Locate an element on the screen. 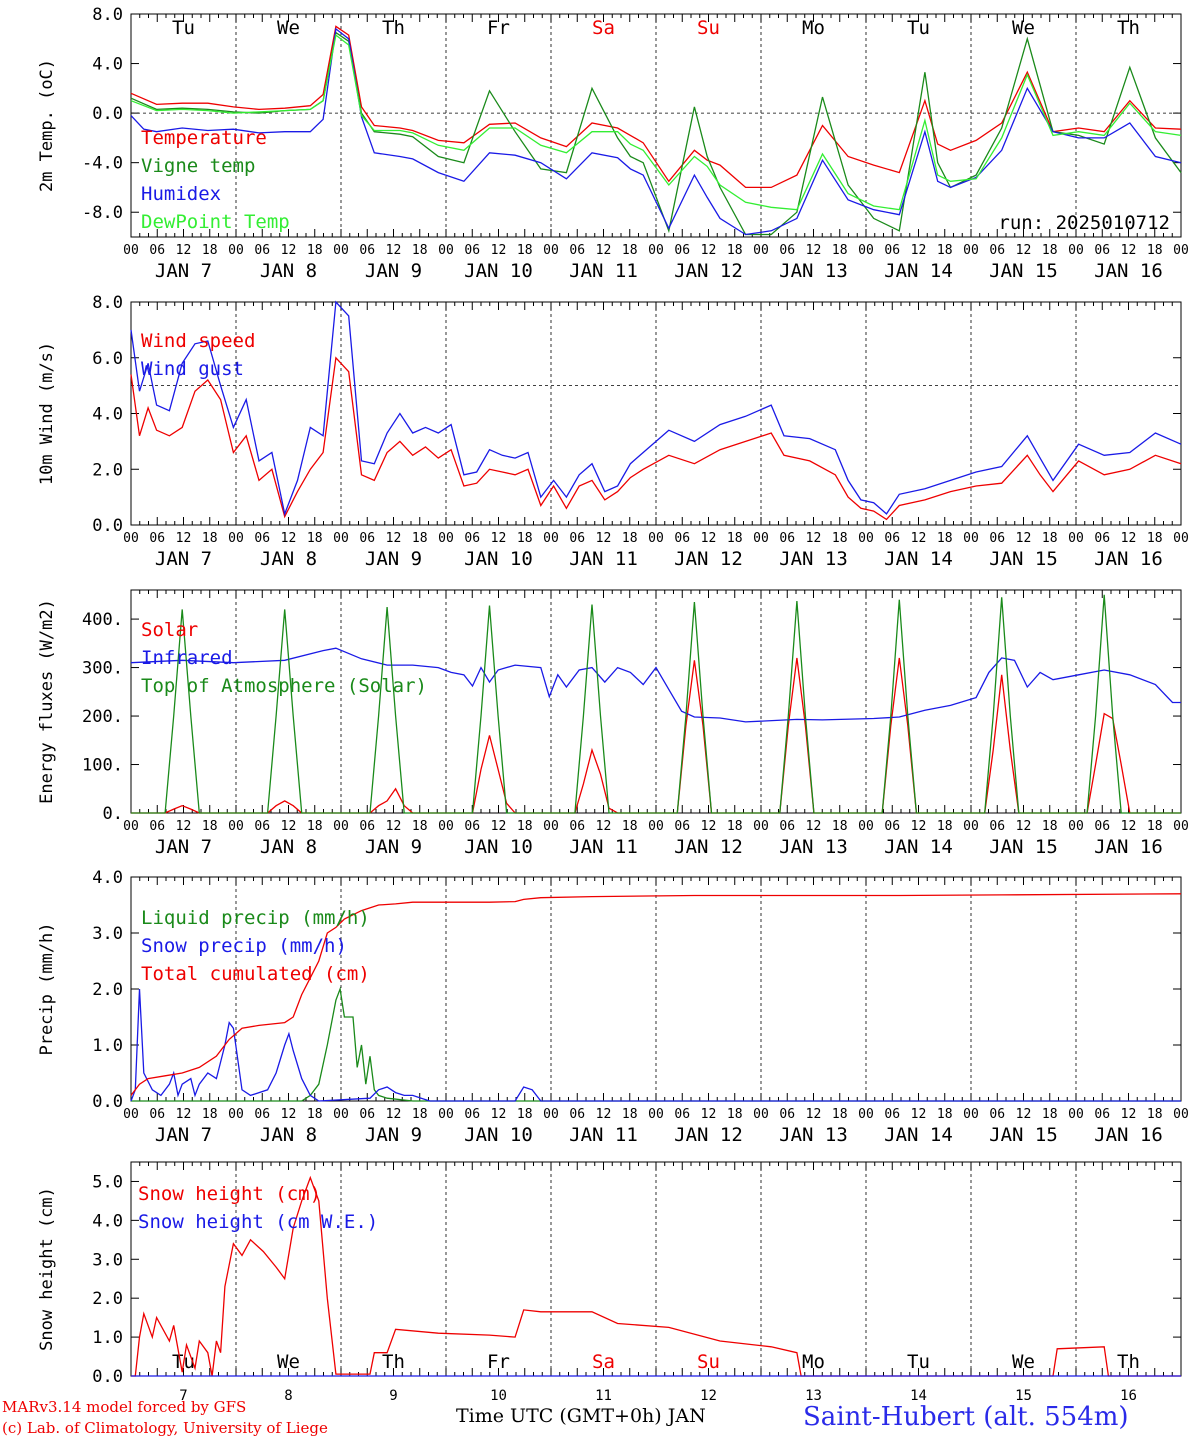  day-label: JAN 9 is located at coordinates (393, 1135).